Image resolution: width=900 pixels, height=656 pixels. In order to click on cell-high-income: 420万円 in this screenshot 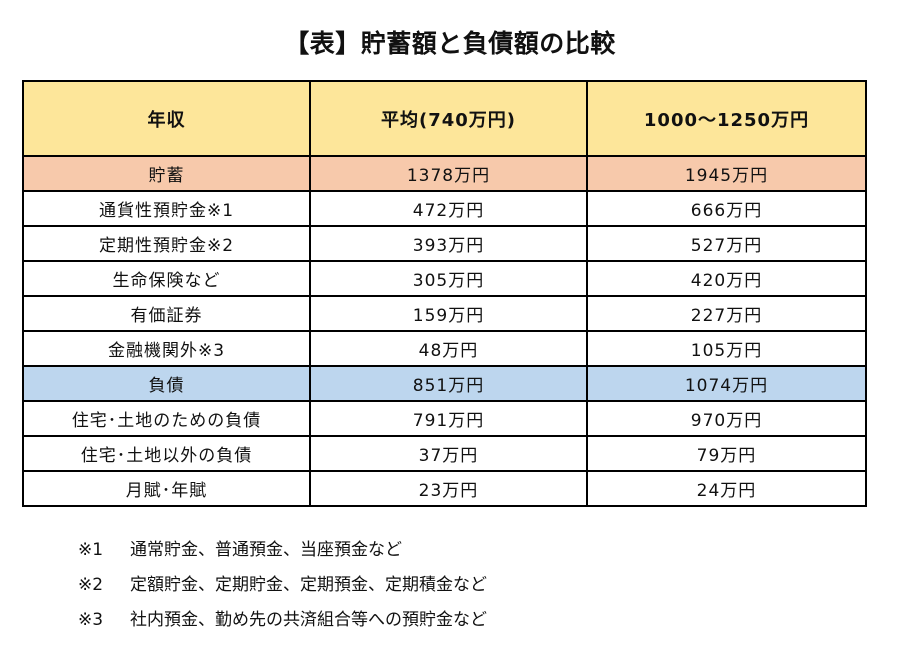, I will do `click(726, 278)`.